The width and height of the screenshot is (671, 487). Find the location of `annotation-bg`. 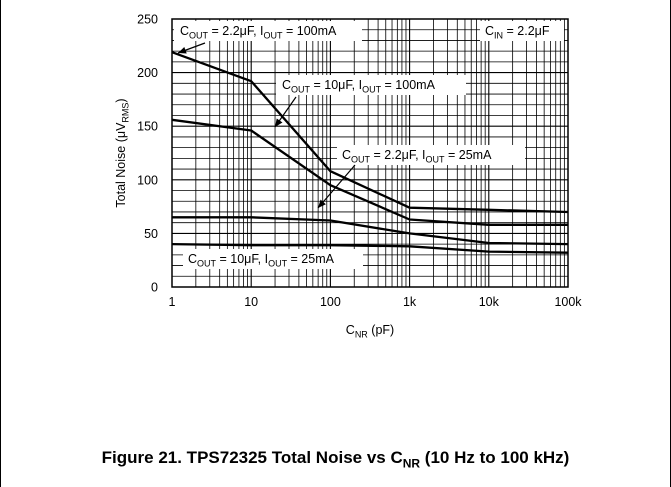

annotation-bg is located at coordinates (522, 31).